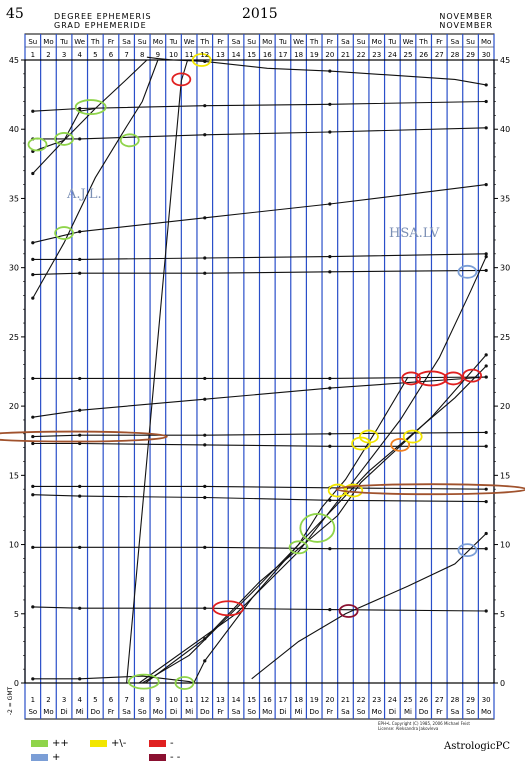  Describe the element at coordinates (470, 700) in the screenshot. I see `bottom-date-label: 29` at that location.